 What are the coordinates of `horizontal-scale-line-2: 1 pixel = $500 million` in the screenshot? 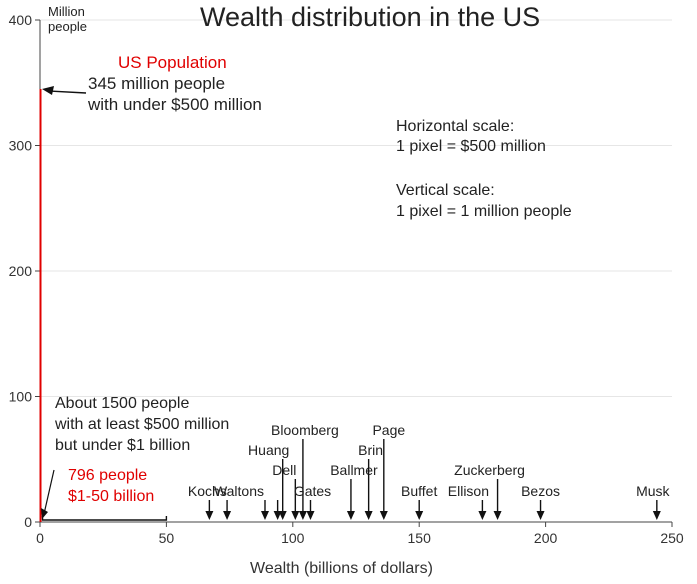 It's located at (471, 146).